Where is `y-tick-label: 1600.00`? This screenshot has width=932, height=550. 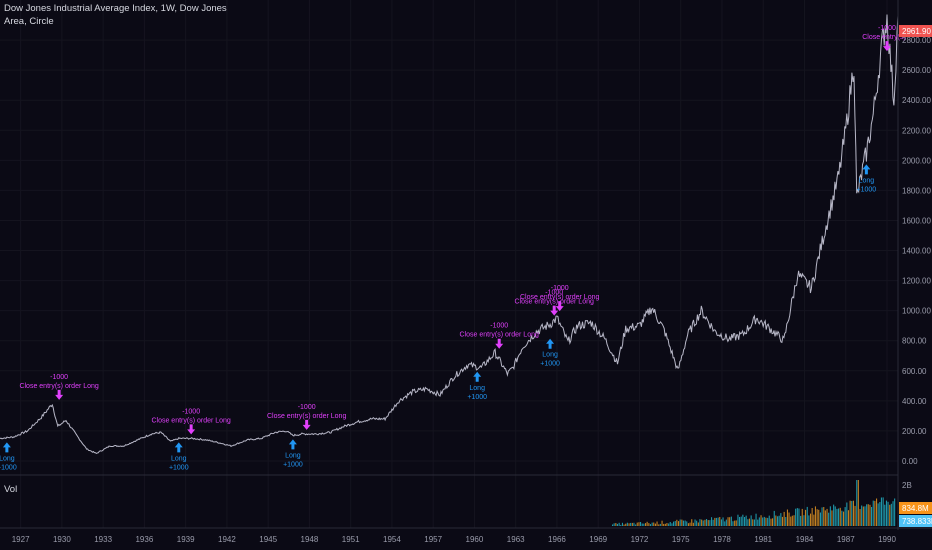
y-tick-label: 1600.00 is located at coordinates (916, 220).